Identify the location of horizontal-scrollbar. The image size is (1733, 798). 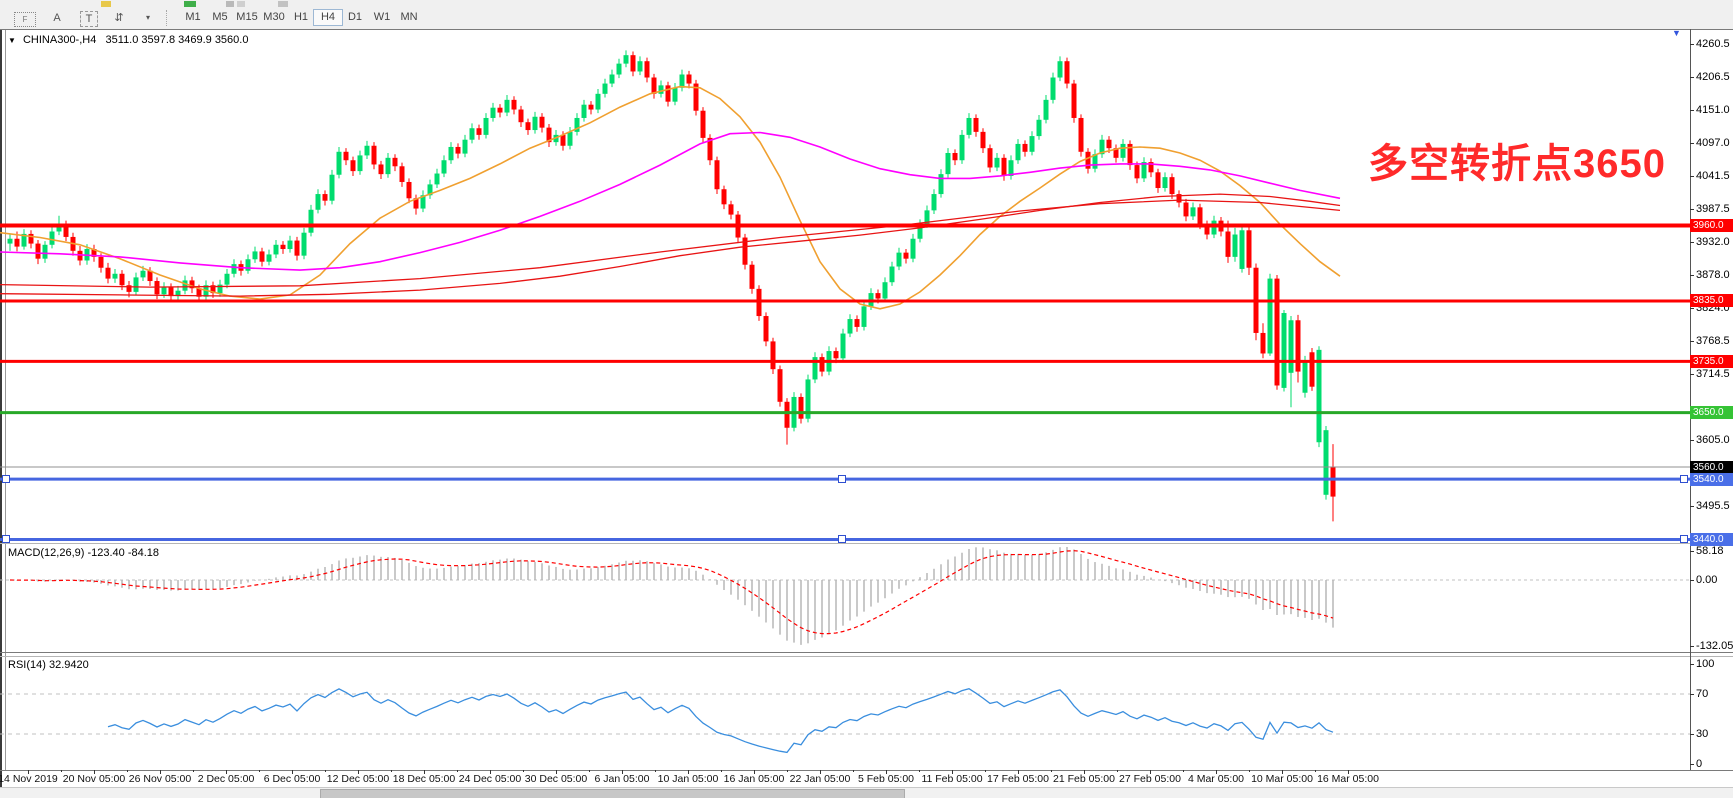
(866, 792).